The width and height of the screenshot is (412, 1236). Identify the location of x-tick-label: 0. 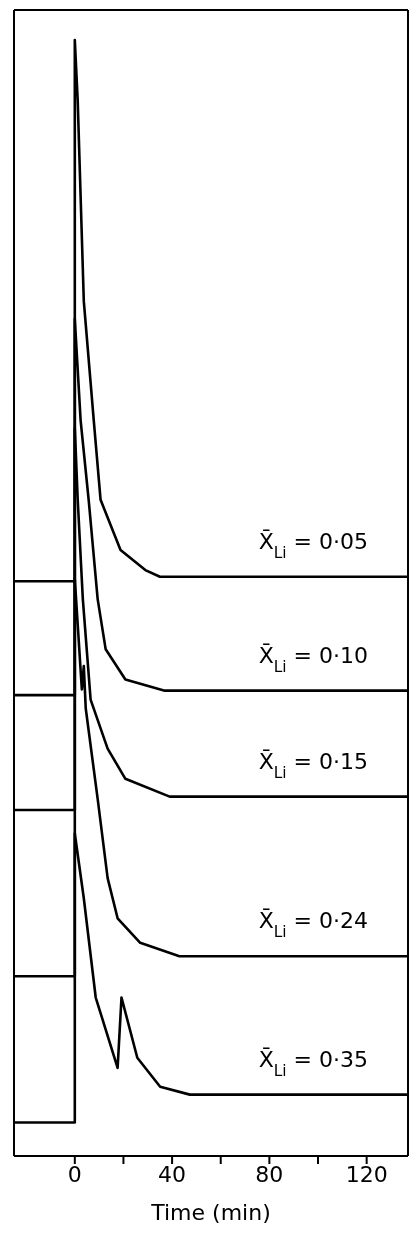
(74, 1174).